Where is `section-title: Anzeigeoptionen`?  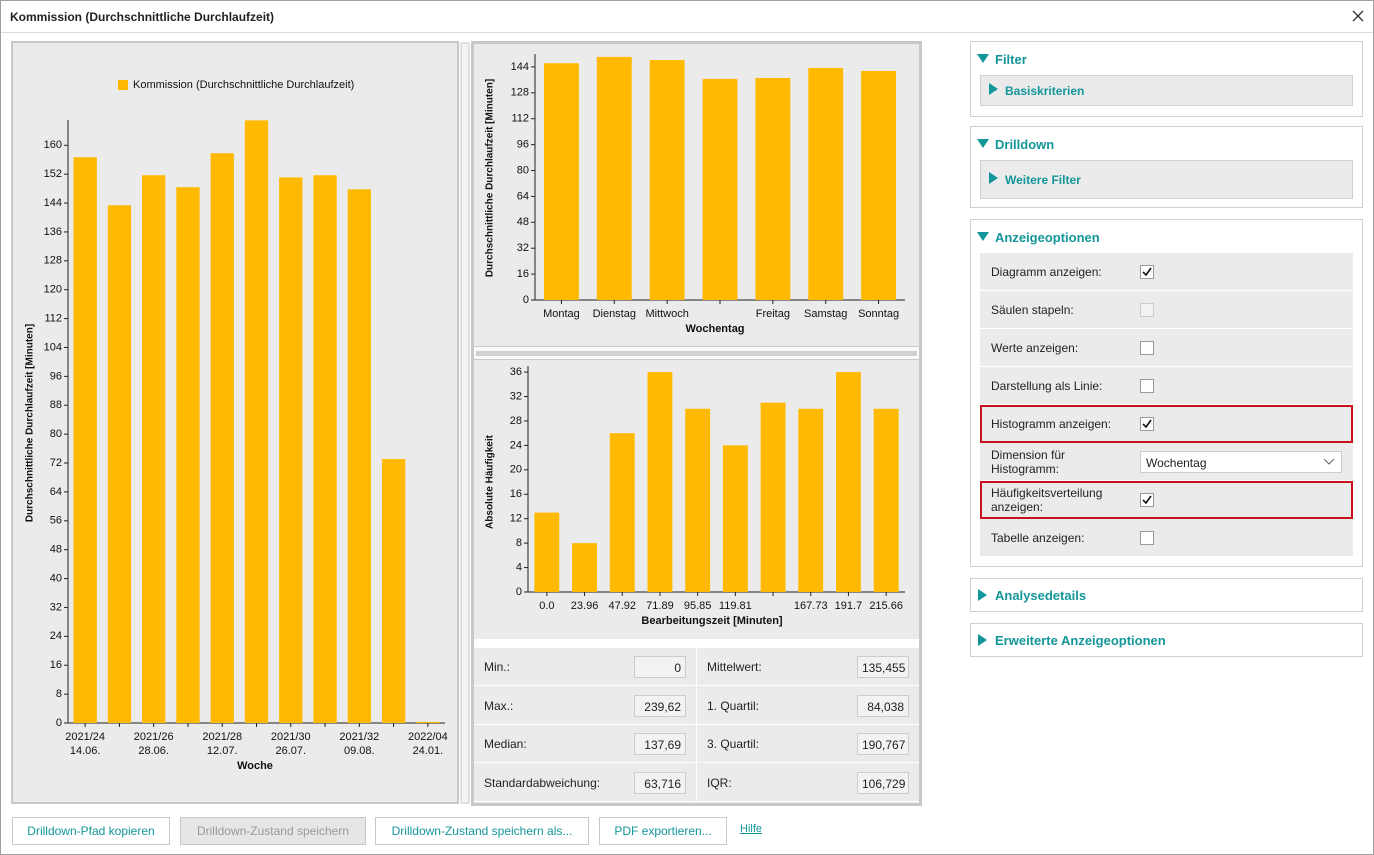 section-title: Anzeigeoptionen is located at coordinates (1047, 237).